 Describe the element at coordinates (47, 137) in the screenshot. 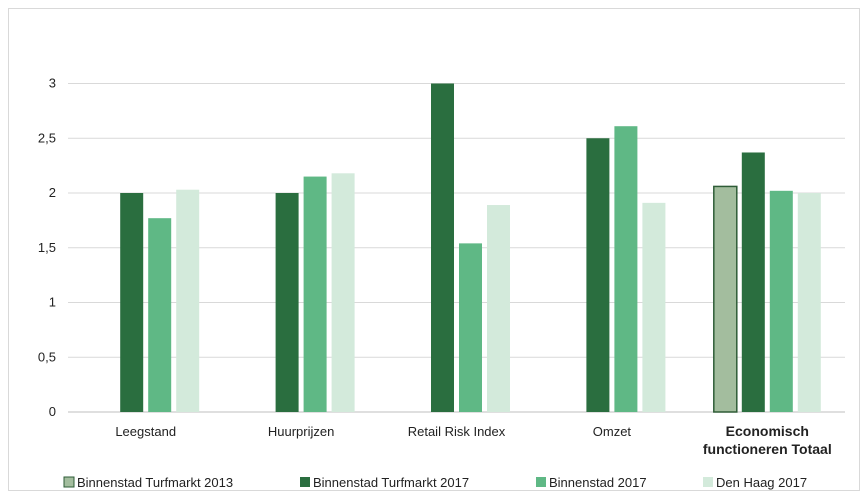

I see `y-tick-label: 2,5` at that location.